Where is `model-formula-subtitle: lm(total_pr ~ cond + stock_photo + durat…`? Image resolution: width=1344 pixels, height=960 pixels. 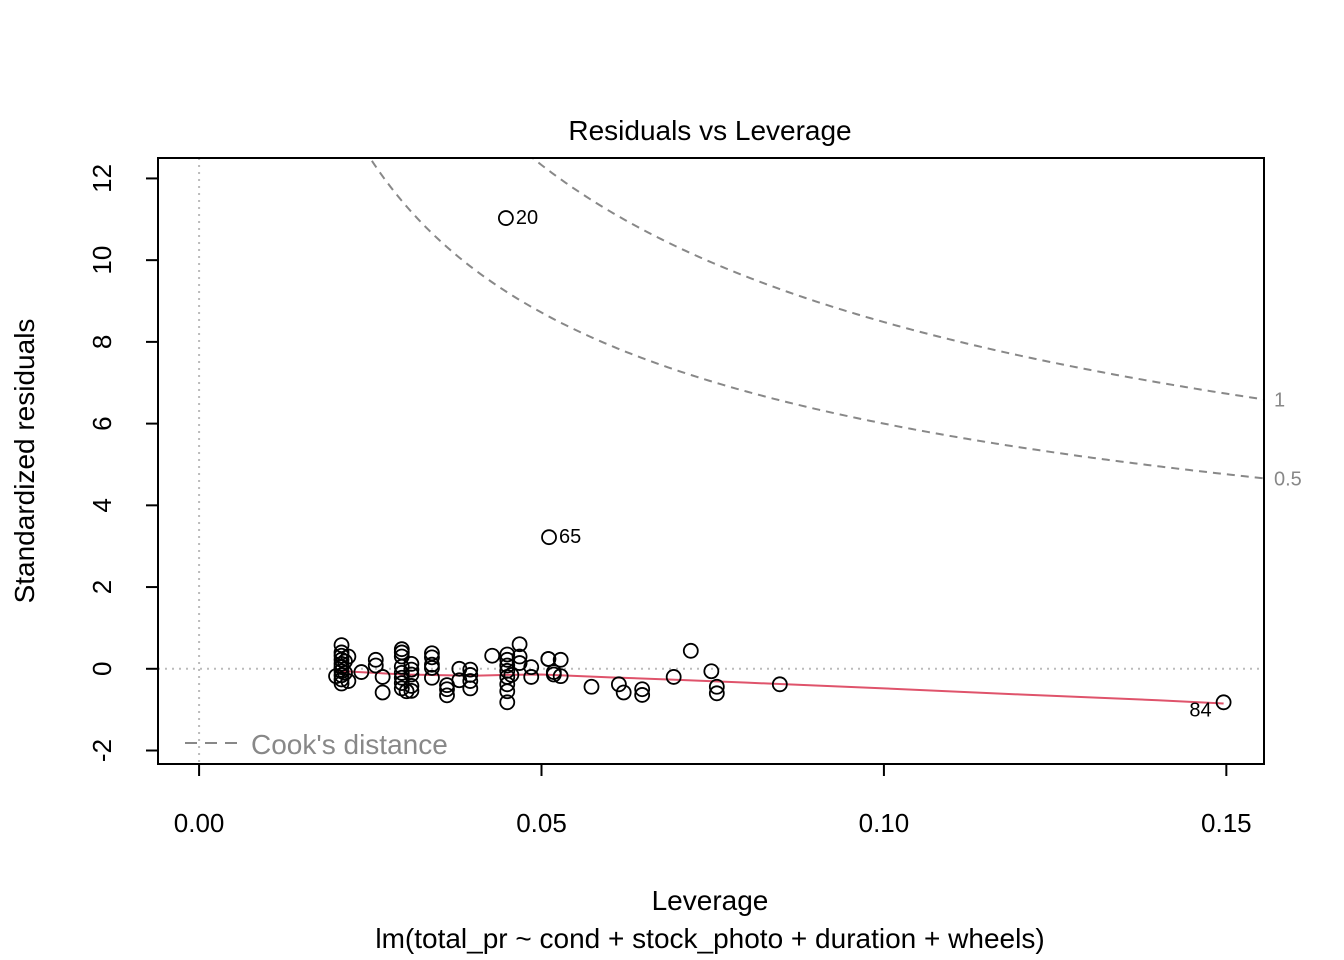 model-formula-subtitle: lm(total_pr ~ cond + stock_photo + durat… is located at coordinates (709, 938).